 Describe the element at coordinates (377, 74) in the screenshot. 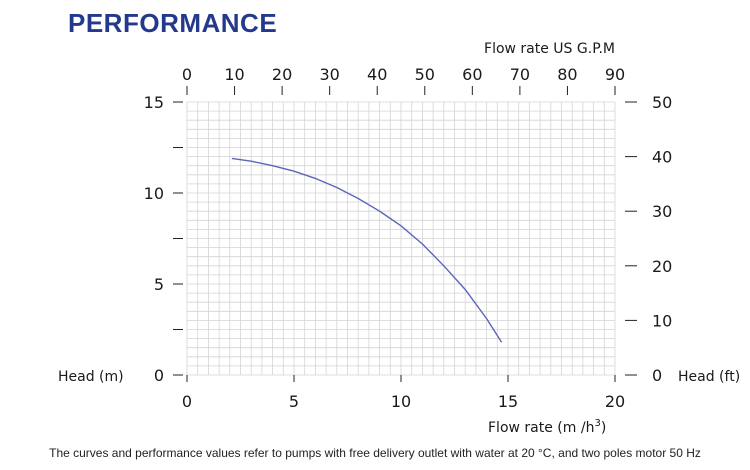

I see `x2-tick-label: 40` at that location.